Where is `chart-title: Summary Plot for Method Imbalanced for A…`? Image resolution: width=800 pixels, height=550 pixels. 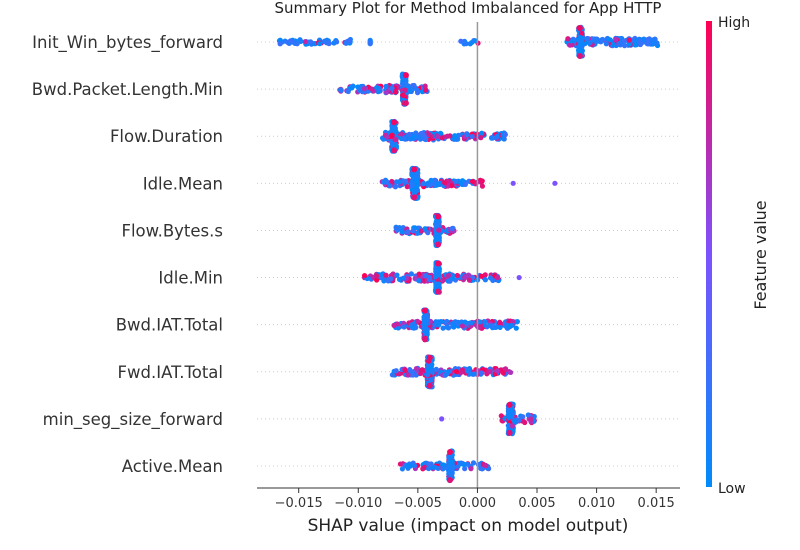
chart-title: Summary Plot for Method Imbalanced for A… is located at coordinates (468, 8).